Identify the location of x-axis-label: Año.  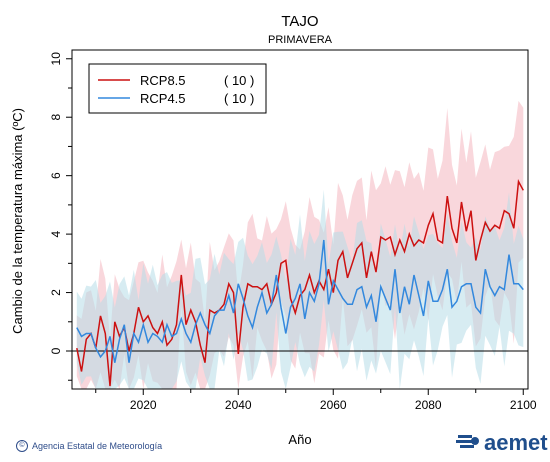
(299, 439).